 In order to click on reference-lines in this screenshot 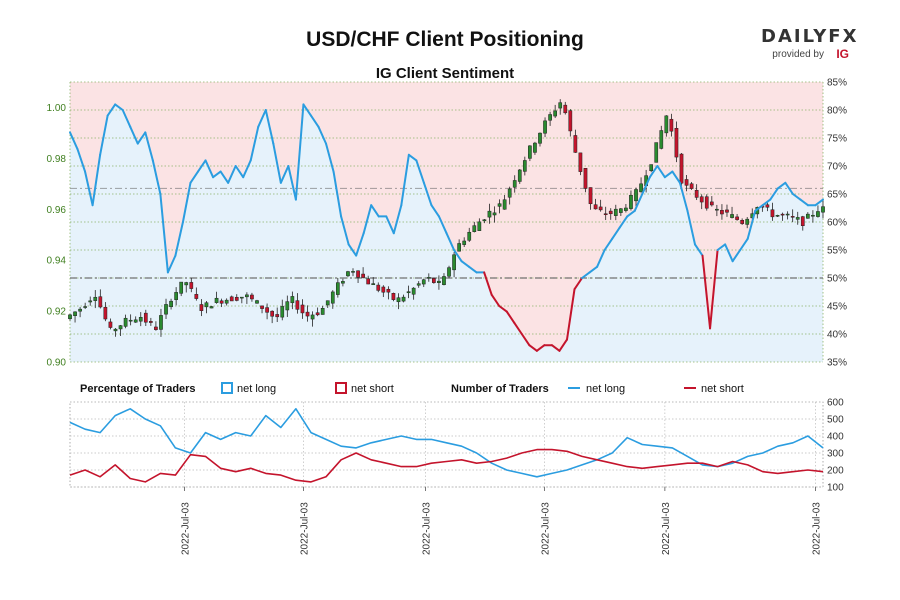, I will do `click(446, 233)`.